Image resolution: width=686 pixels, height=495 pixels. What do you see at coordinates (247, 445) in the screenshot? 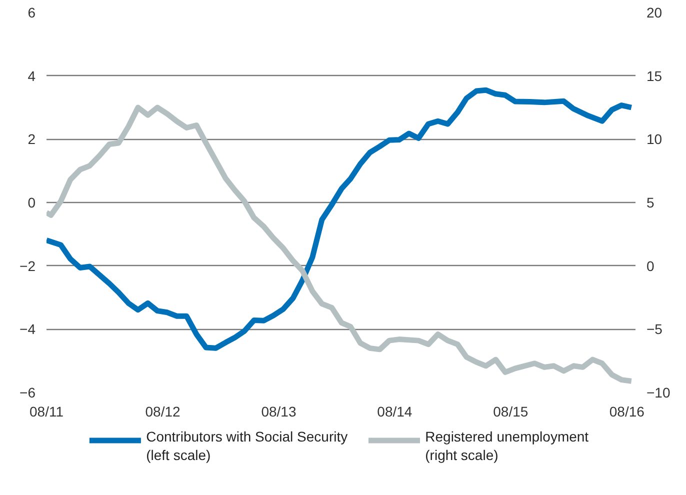
I see `legend-label: Contributors with Social Security (left scale)` at bounding box center [247, 445].